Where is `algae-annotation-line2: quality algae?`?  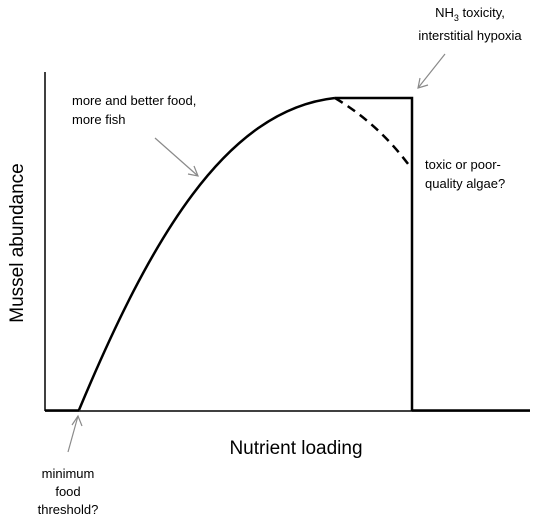 algae-annotation-line2: quality algae? is located at coordinates (465, 183).